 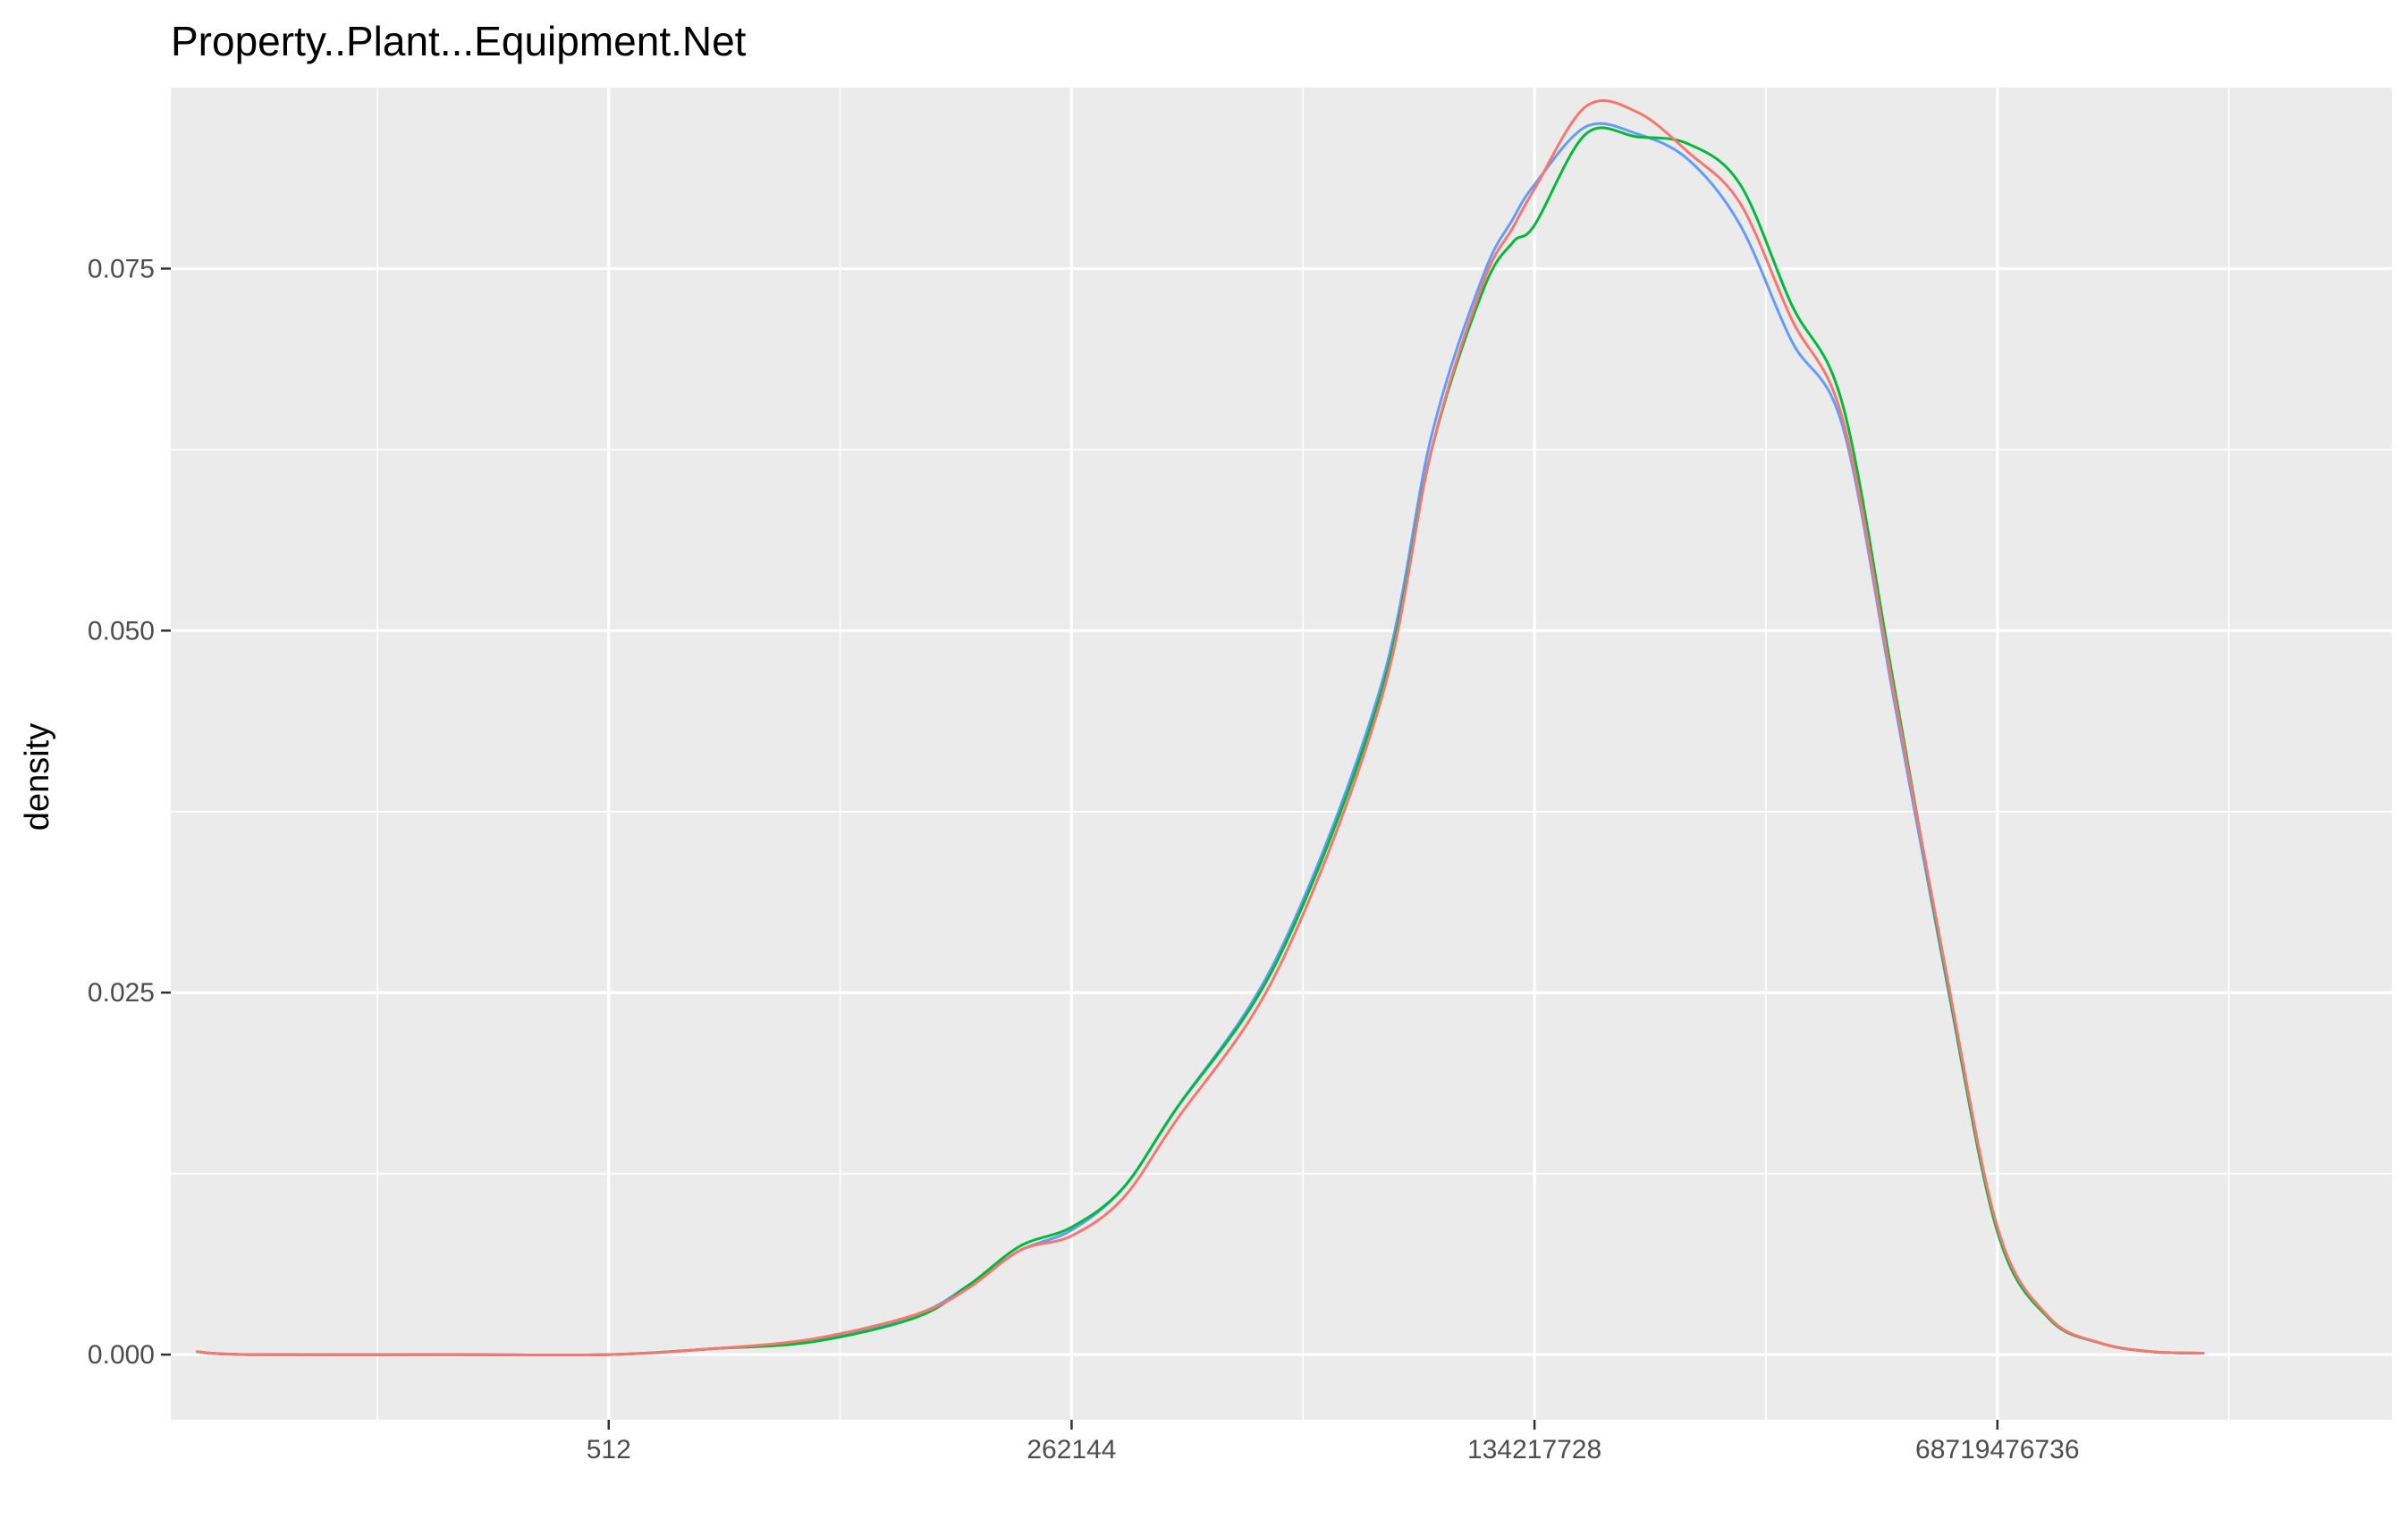 I want to click on y-axis-label: density, so click(x=37, y=777).